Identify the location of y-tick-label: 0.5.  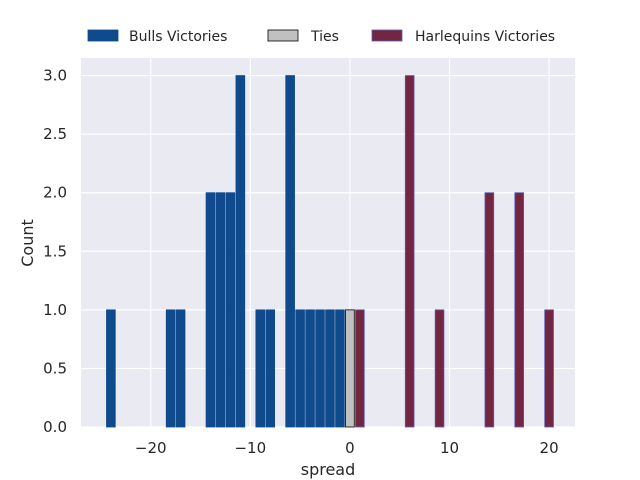
(55, 368).